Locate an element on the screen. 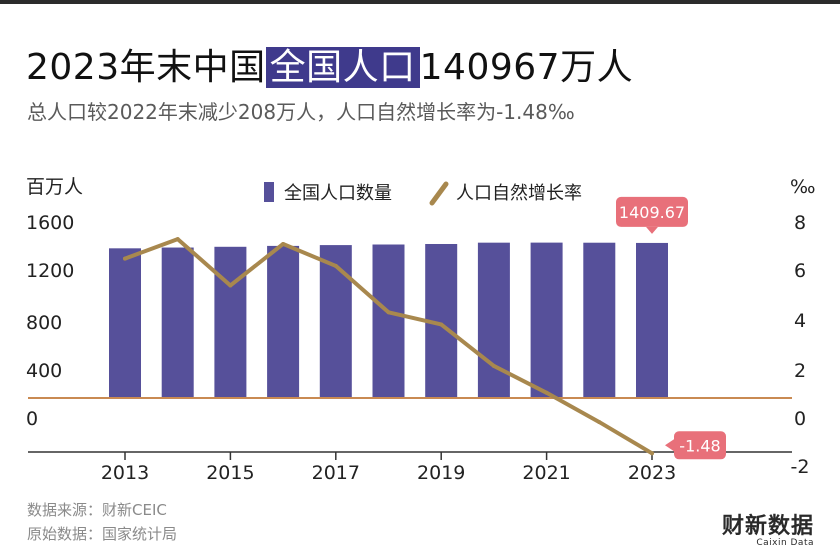  x-tick-label: 2019 is located at coordinates (441, 473).